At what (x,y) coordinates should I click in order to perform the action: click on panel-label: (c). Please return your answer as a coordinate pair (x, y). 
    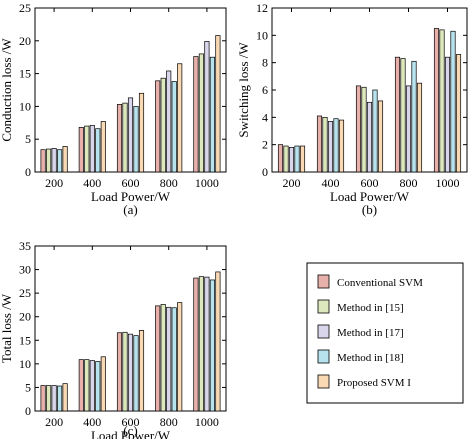
    Looking at the image, I should click on (130, 430).